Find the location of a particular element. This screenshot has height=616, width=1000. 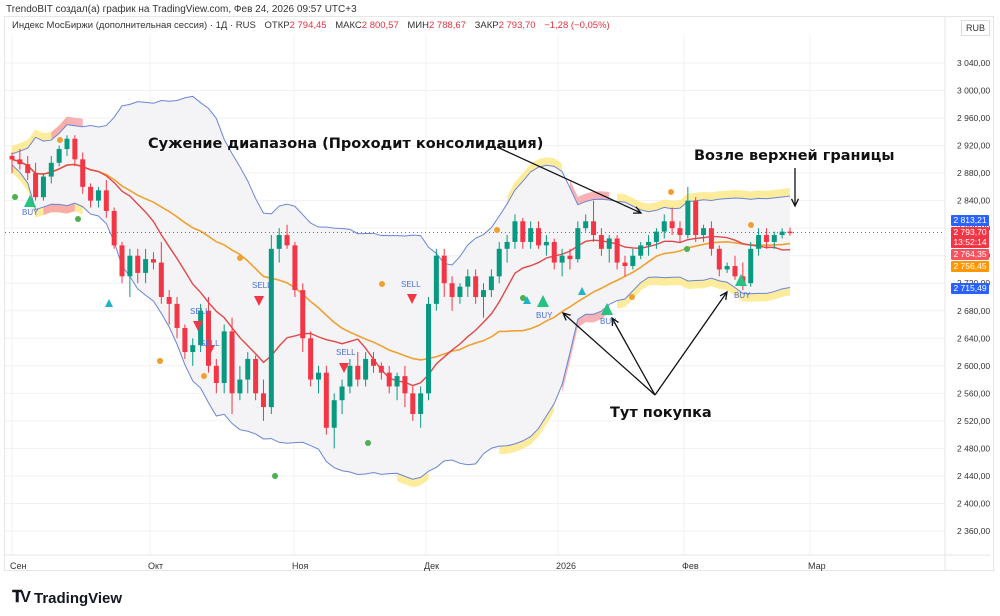

brand-name: TradingView is located at coordinates (78, 598).